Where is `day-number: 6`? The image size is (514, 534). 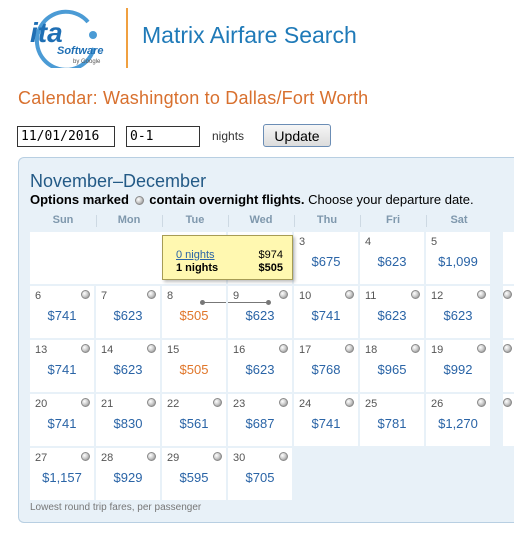 day-number: 6 is located at coordinates (38, 296).